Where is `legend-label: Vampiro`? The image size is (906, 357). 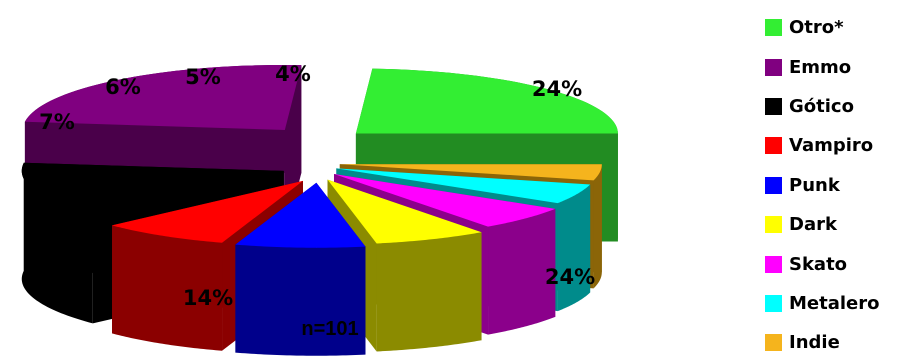
legend-label: Vampiro is located at coordinates (831, 146).